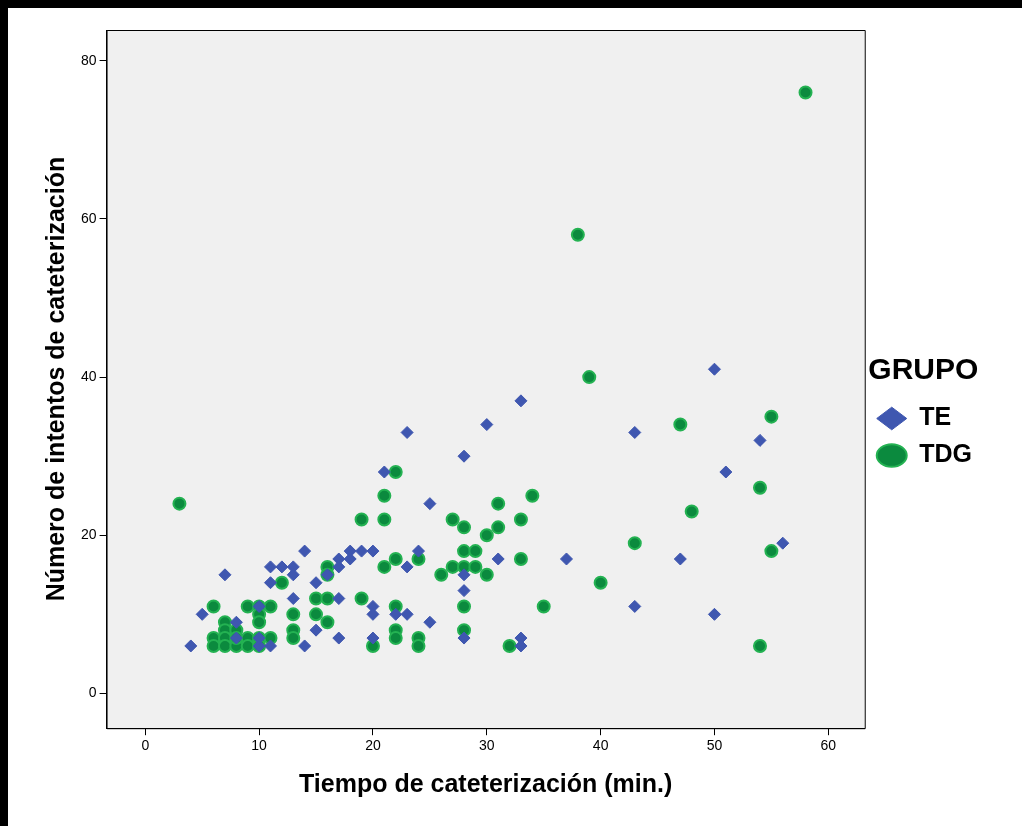  What do you see at coordinates (88, 217) in the screenshot?
I see `y-tick-label: 60` at bounding box center [88, 217].